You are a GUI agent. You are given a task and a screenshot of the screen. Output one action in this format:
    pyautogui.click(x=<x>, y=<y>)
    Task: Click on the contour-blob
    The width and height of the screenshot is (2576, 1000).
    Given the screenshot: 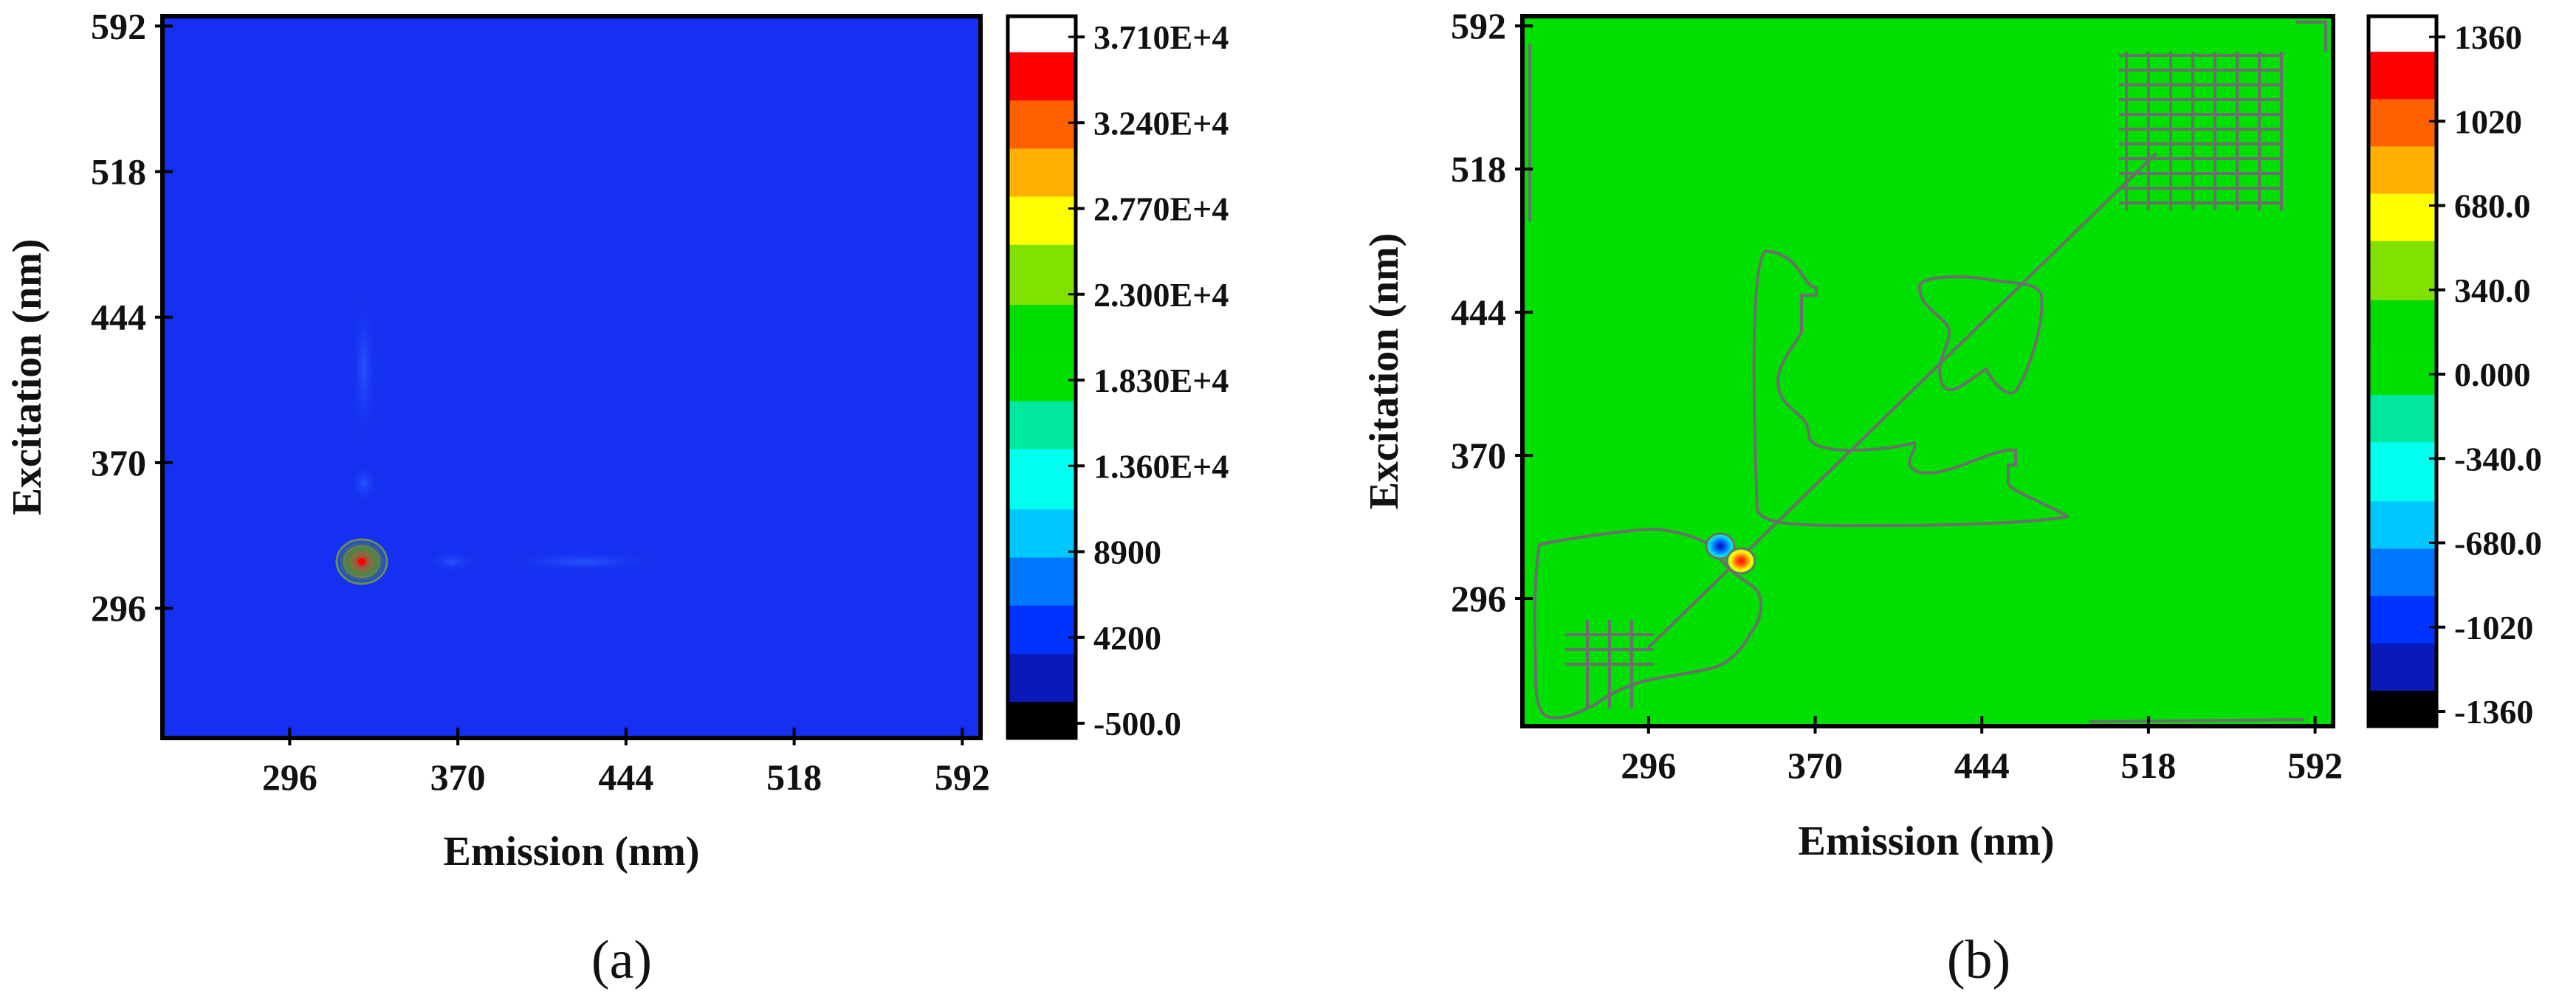 What is the action you would take?
    pyautogui.click(x=1648, y=624)
    